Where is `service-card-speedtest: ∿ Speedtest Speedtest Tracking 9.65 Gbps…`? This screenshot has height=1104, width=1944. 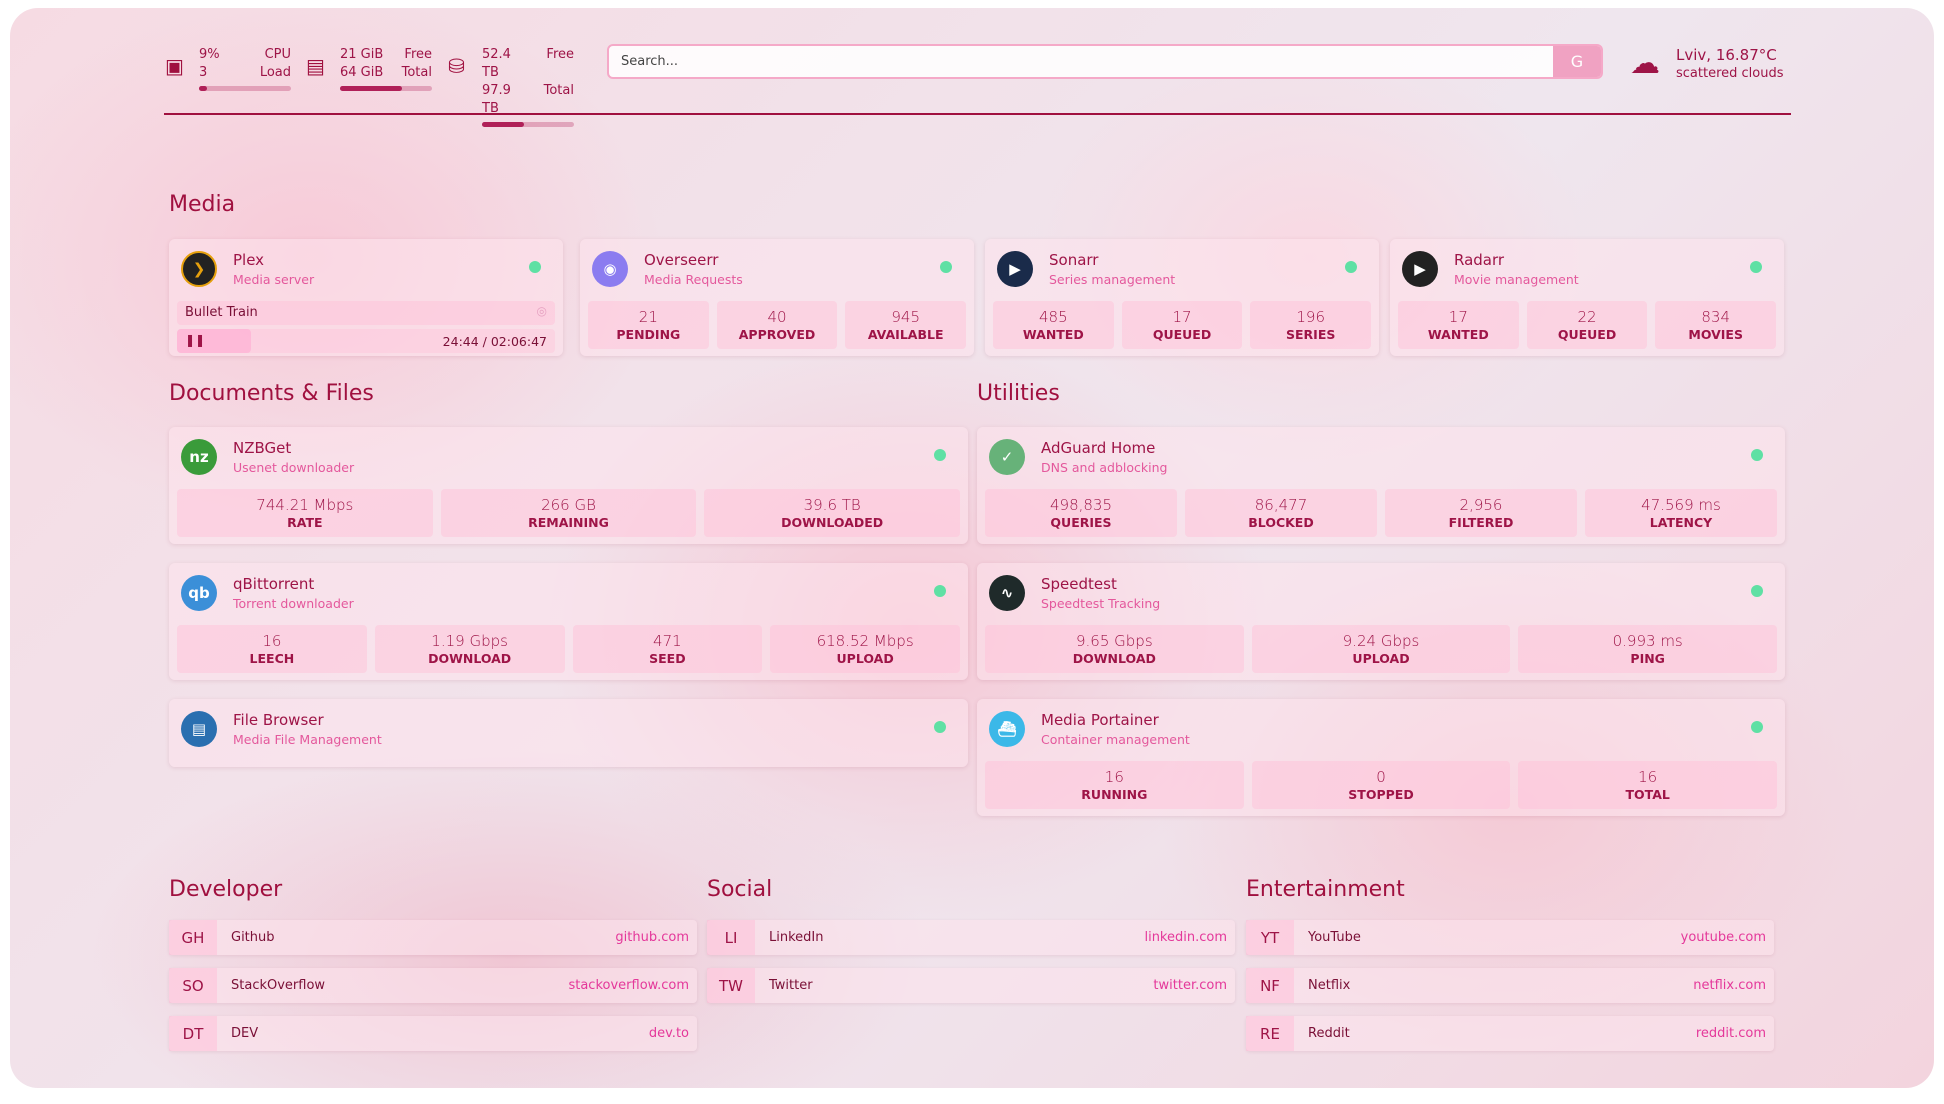 service-card-speedtest: ∿ Speedtest Speedtest Tracking 9.65 Gbps… is located at coordinates (1381, 621).